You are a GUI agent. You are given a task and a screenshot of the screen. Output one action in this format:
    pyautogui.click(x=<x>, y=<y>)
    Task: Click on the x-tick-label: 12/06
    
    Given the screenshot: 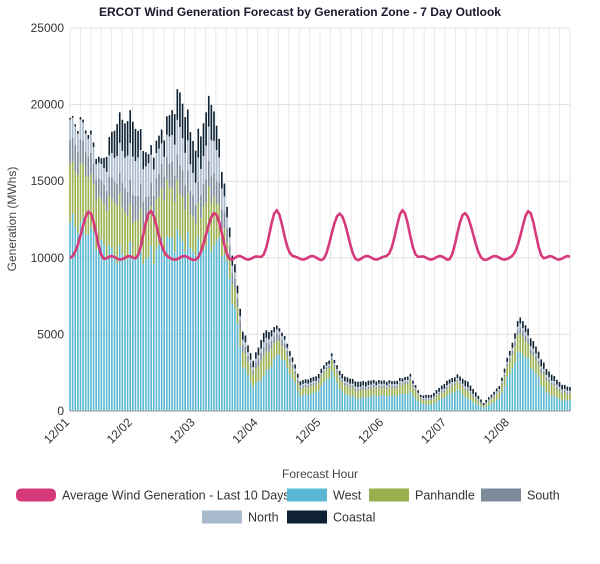 What is the action you would take?
    pyautogui.click(x=370, y=430)
    